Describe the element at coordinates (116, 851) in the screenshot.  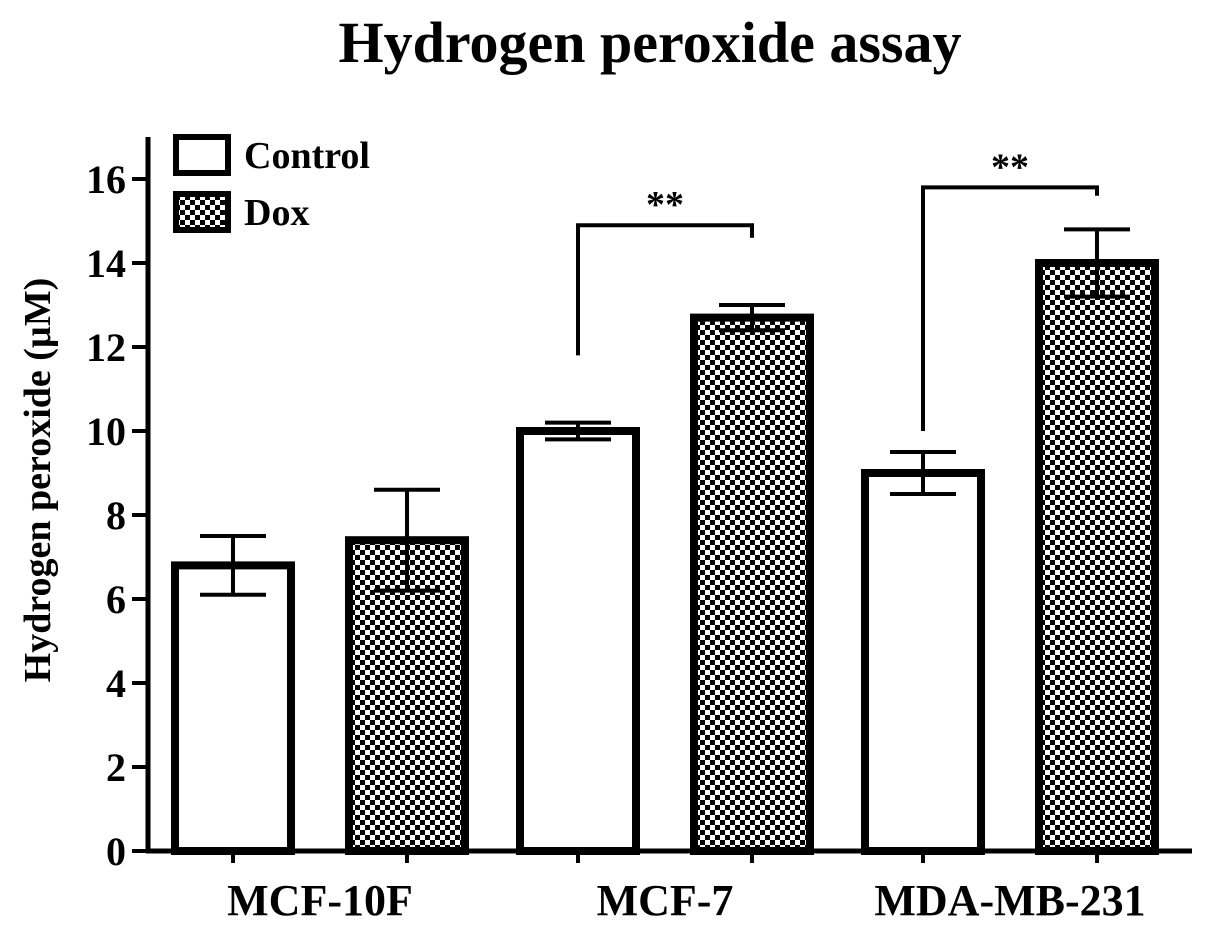
I see `y-tick-label: 0` at that location.